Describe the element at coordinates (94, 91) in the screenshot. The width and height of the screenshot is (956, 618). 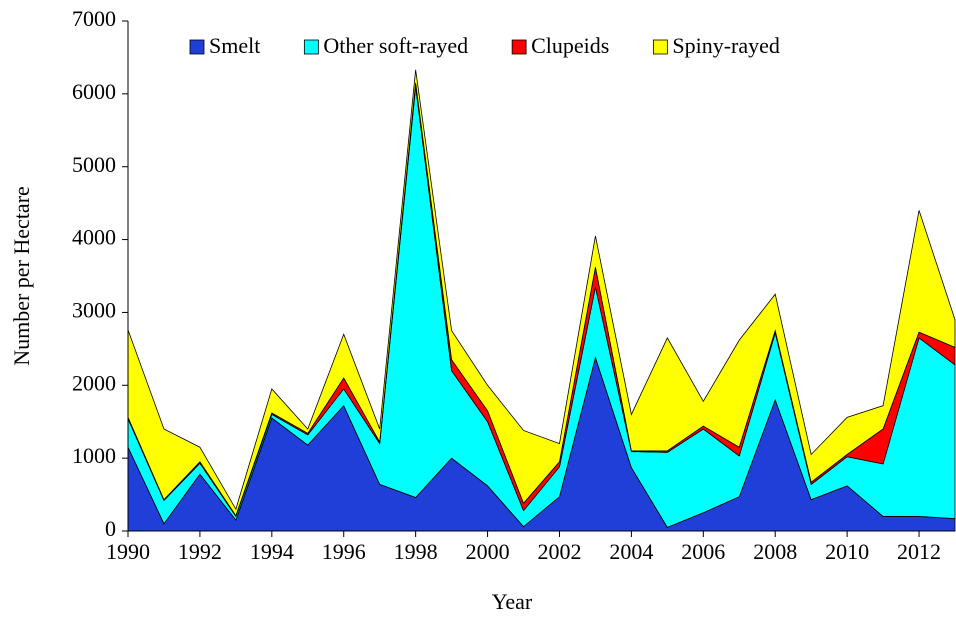
I see `y-tick-label: 6000` at that location.